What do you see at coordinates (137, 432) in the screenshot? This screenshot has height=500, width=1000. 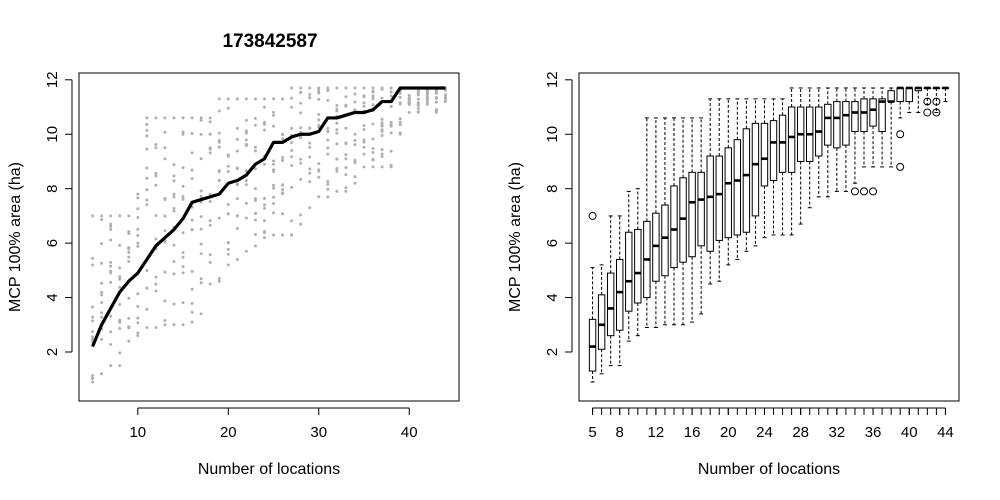 I see `left-x-tick-label: 10` at bounding box center [137, 432].